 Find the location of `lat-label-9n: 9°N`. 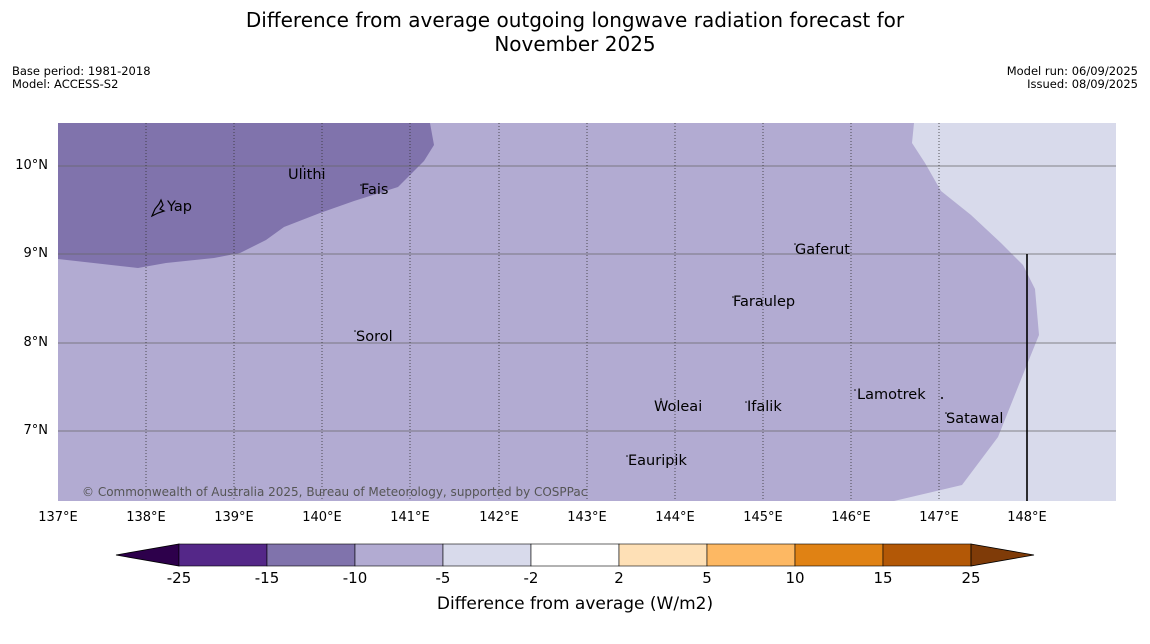

lat-label-9n: 9°N is located at coordinates (36, 253).